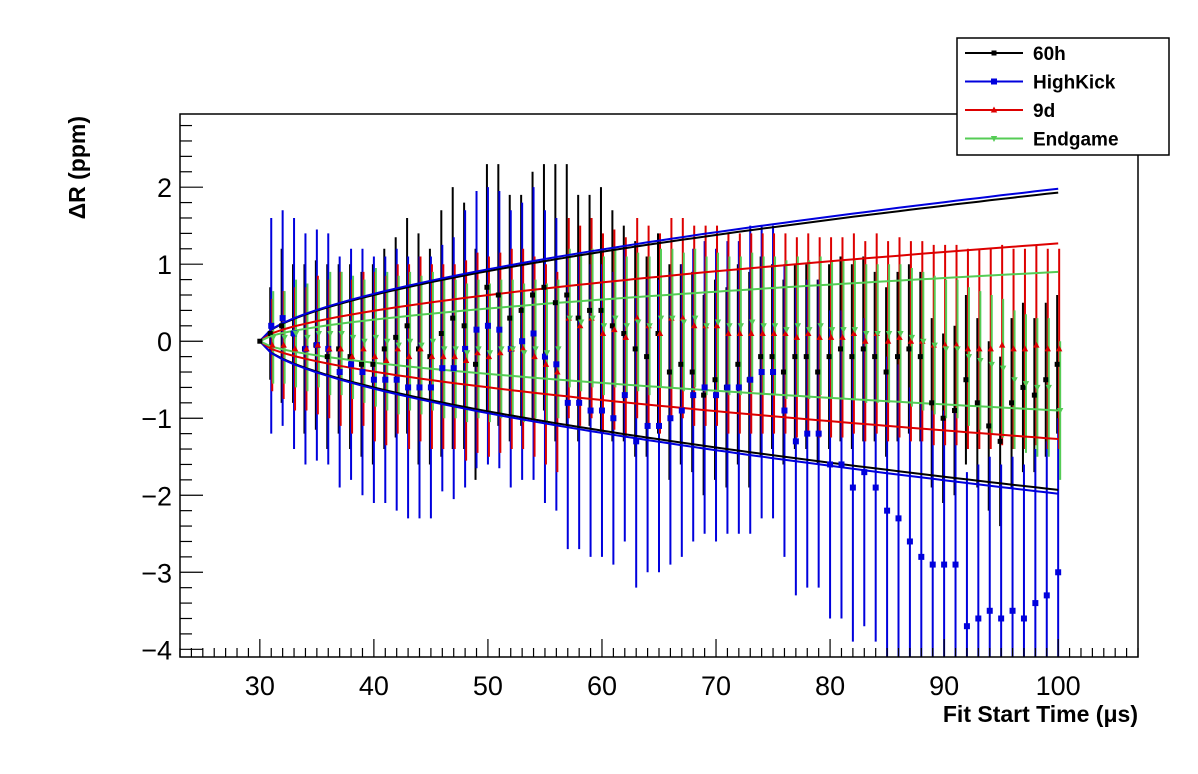 This screenshot has height=774, width=1198. I want to click on envelope-lower, so click(659, 390).